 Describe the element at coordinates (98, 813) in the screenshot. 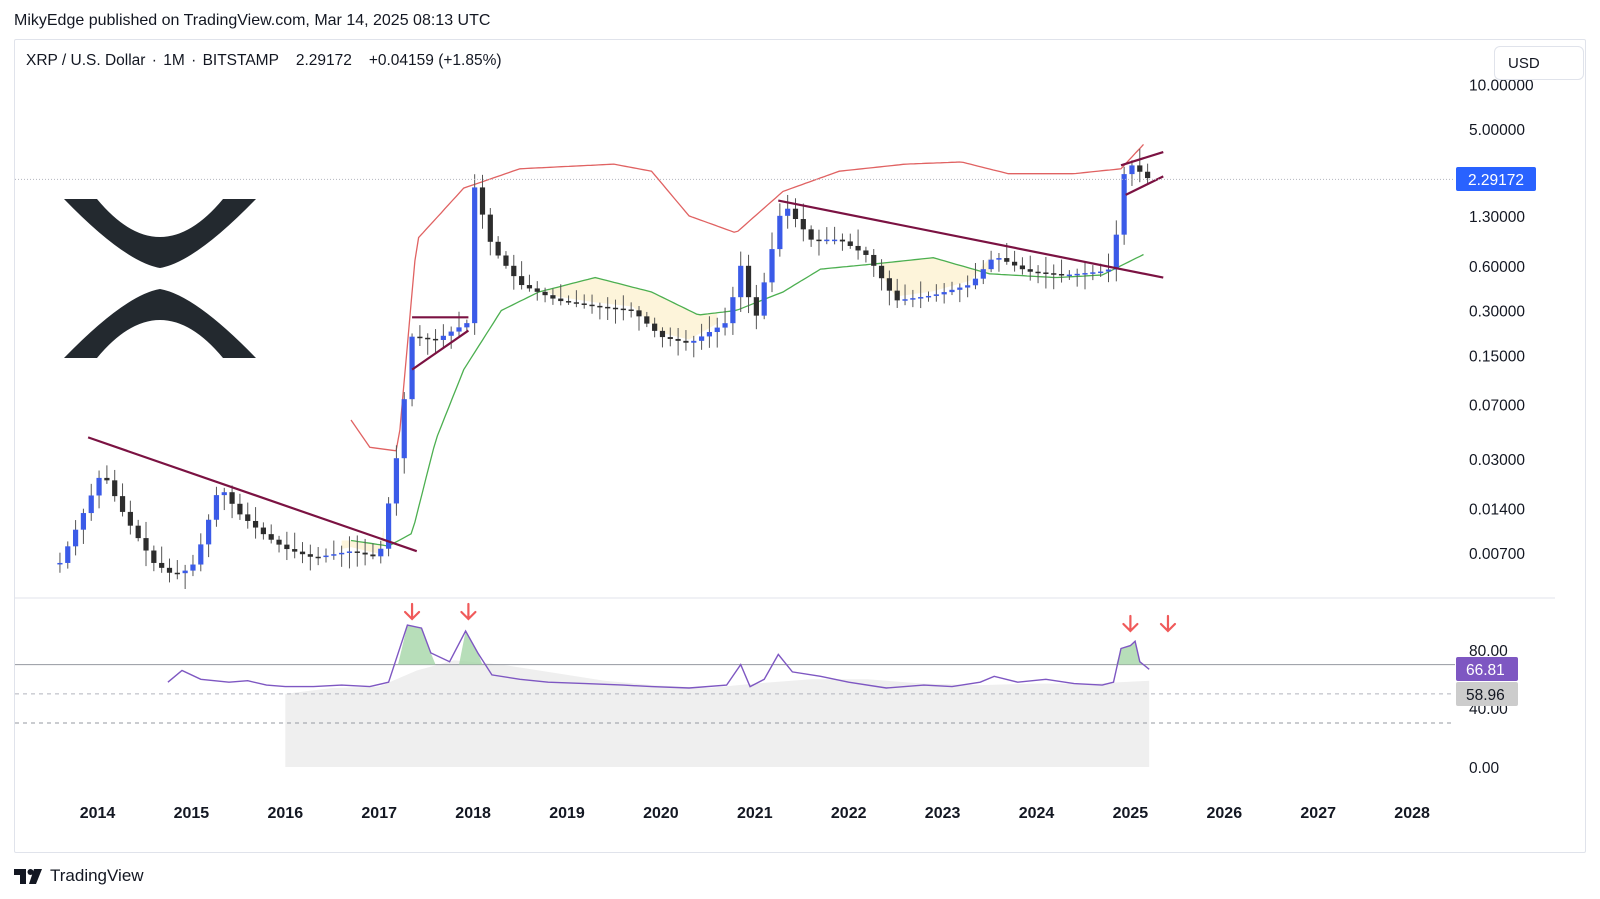

I see `year-tick-label: 2014` at that location.